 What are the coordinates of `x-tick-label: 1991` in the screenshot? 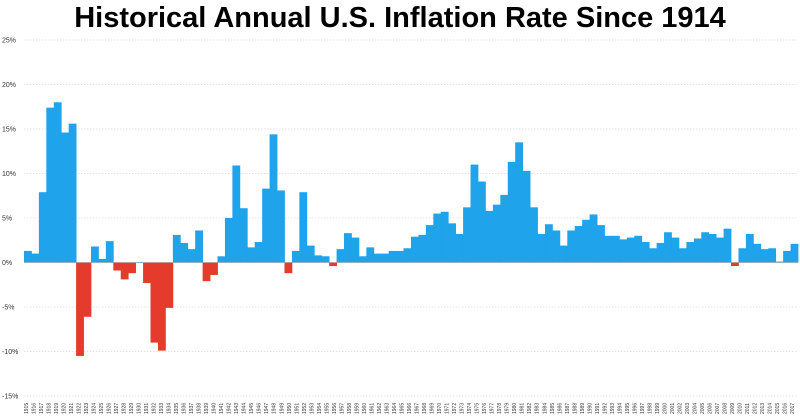 It's located at (598, 408).